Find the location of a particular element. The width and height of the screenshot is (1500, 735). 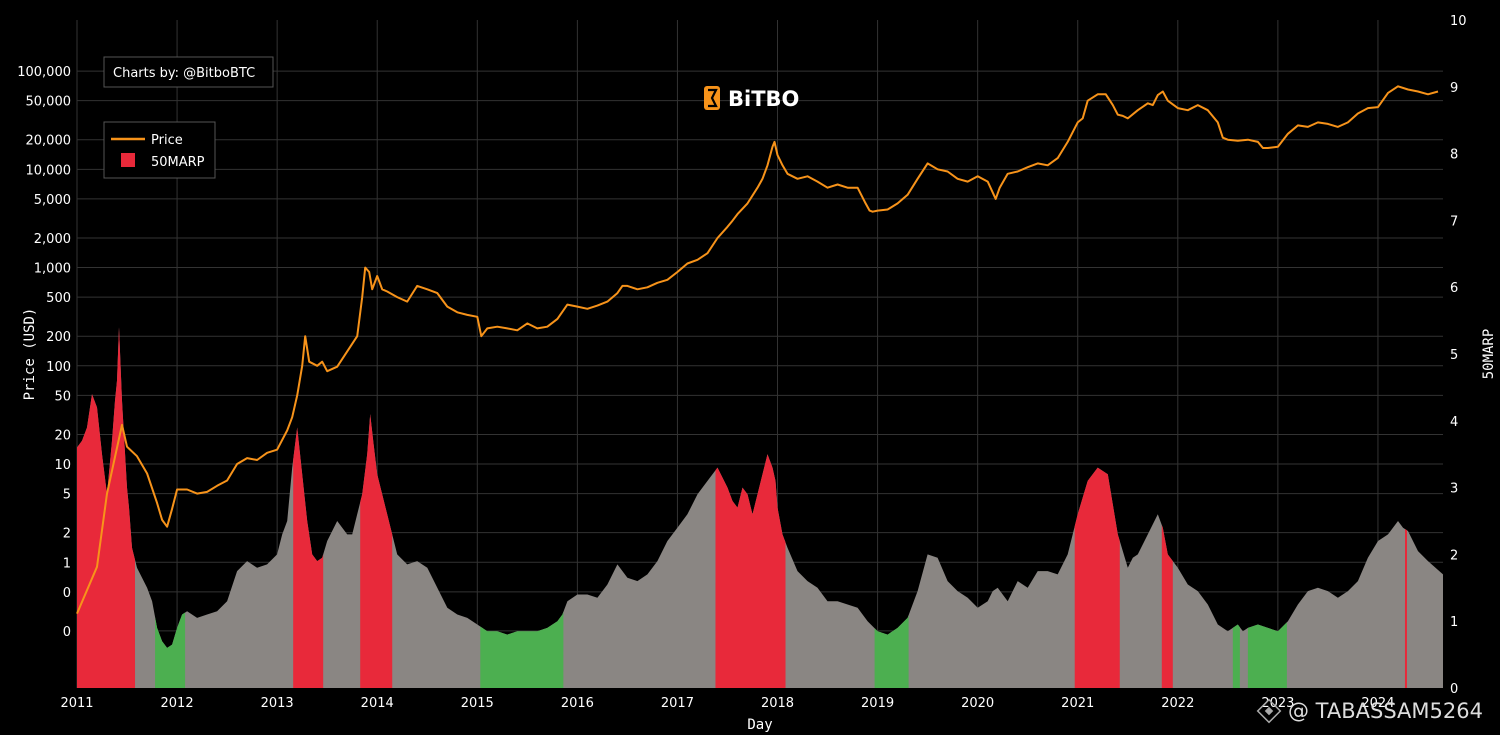

legend-item-50marp: 50MARP is located at coordinates (163, 161).